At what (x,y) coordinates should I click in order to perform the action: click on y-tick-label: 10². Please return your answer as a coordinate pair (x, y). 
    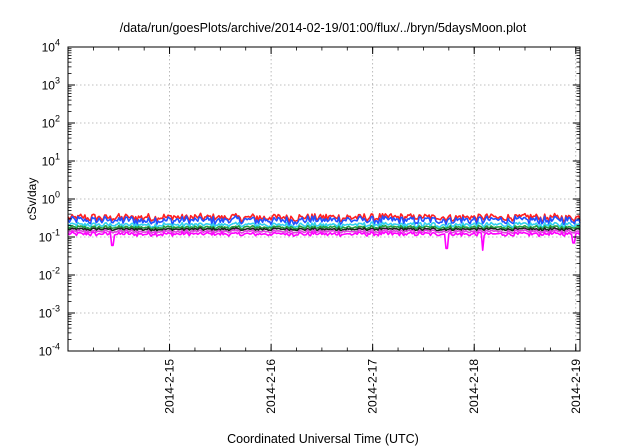
    Looking at the image, I should click on (51, 122).